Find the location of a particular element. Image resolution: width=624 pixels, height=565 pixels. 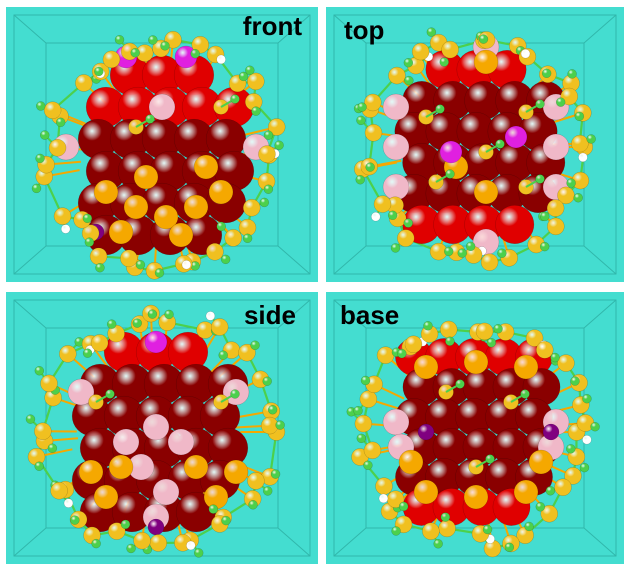

panel-label-top: top is located at coordinates (364, 30).